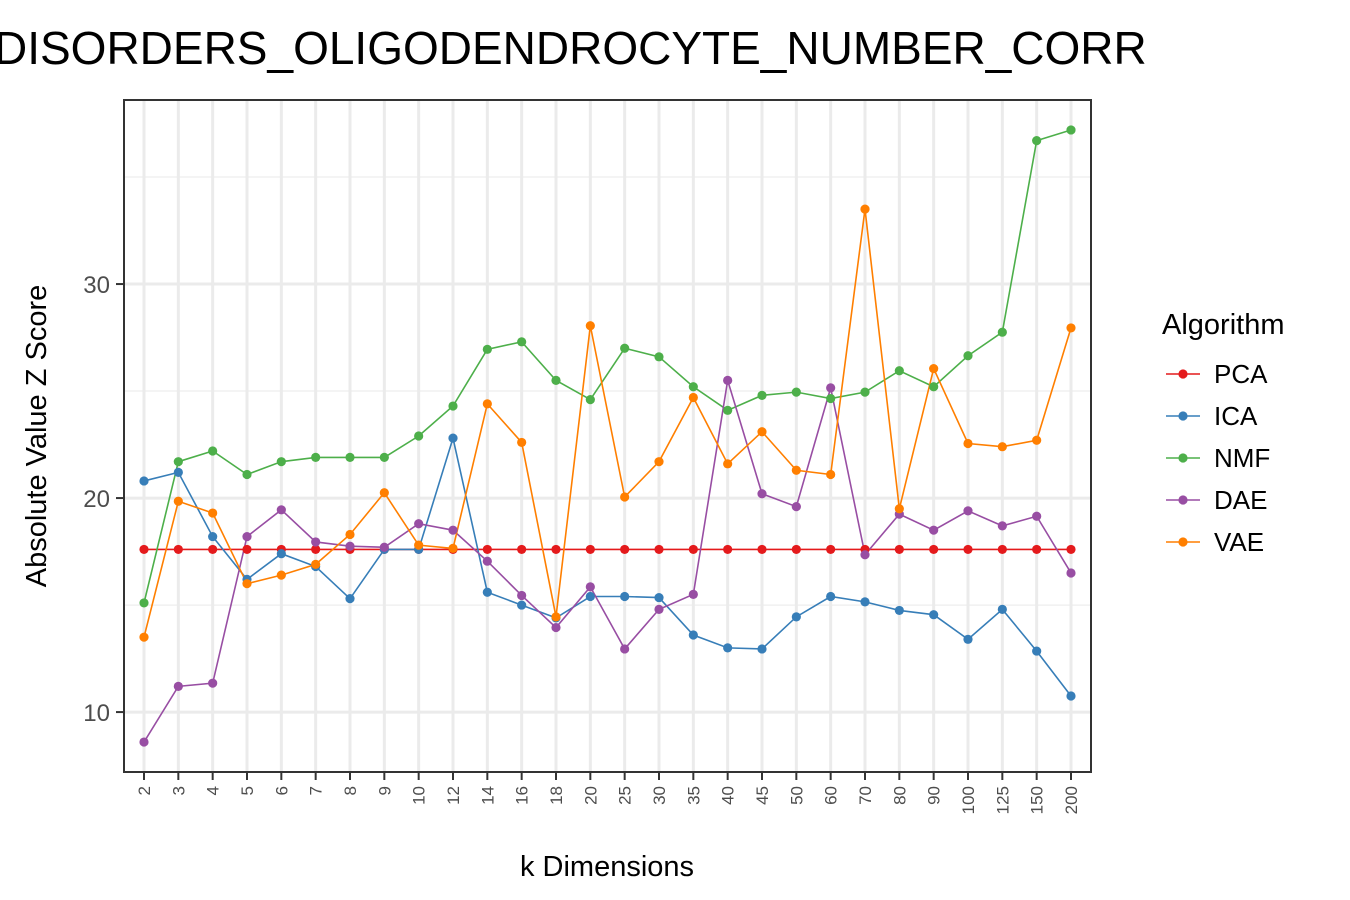  Describe the element at coordinates (831, 795) in the screenshot. I see `x-tick-label: 60` at that location.